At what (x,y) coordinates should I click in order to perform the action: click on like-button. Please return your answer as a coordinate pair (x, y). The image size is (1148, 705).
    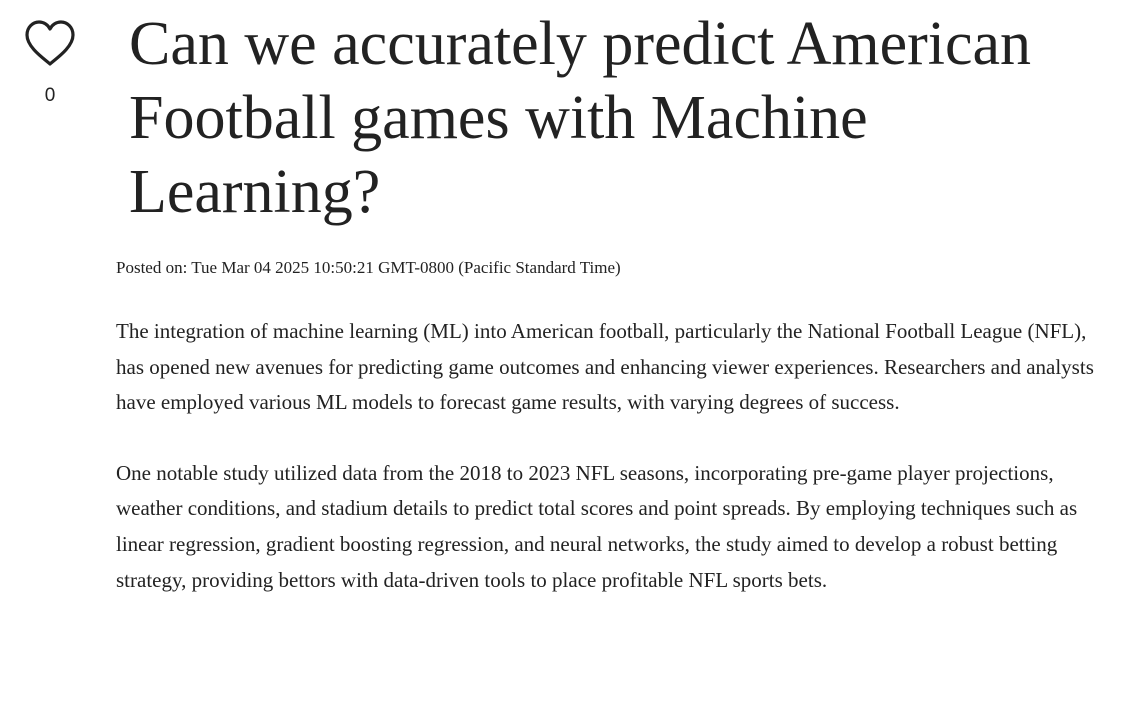
    Looking at the image, I should click on (50, 44).